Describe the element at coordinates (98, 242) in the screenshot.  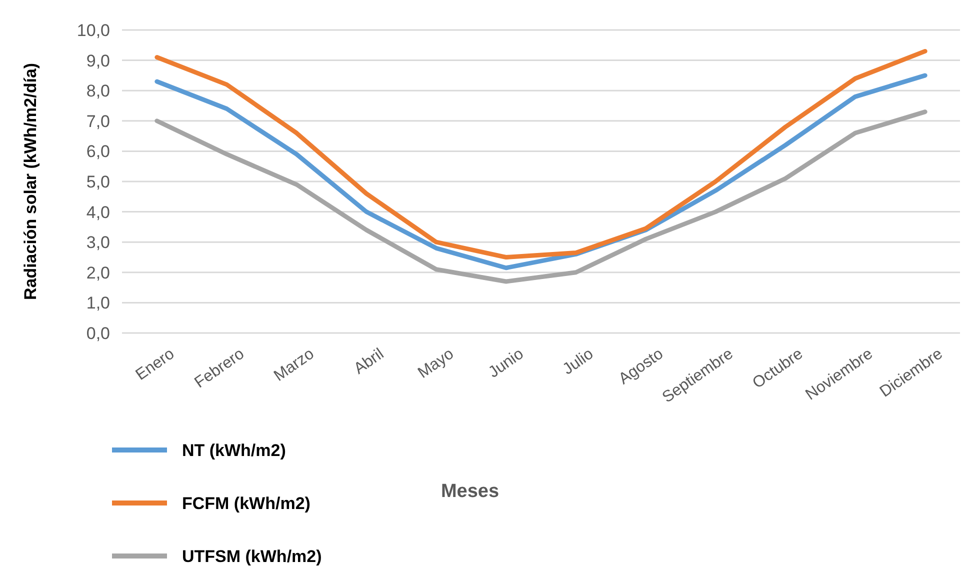
I see `y-tick-label: 3,0` at that location.